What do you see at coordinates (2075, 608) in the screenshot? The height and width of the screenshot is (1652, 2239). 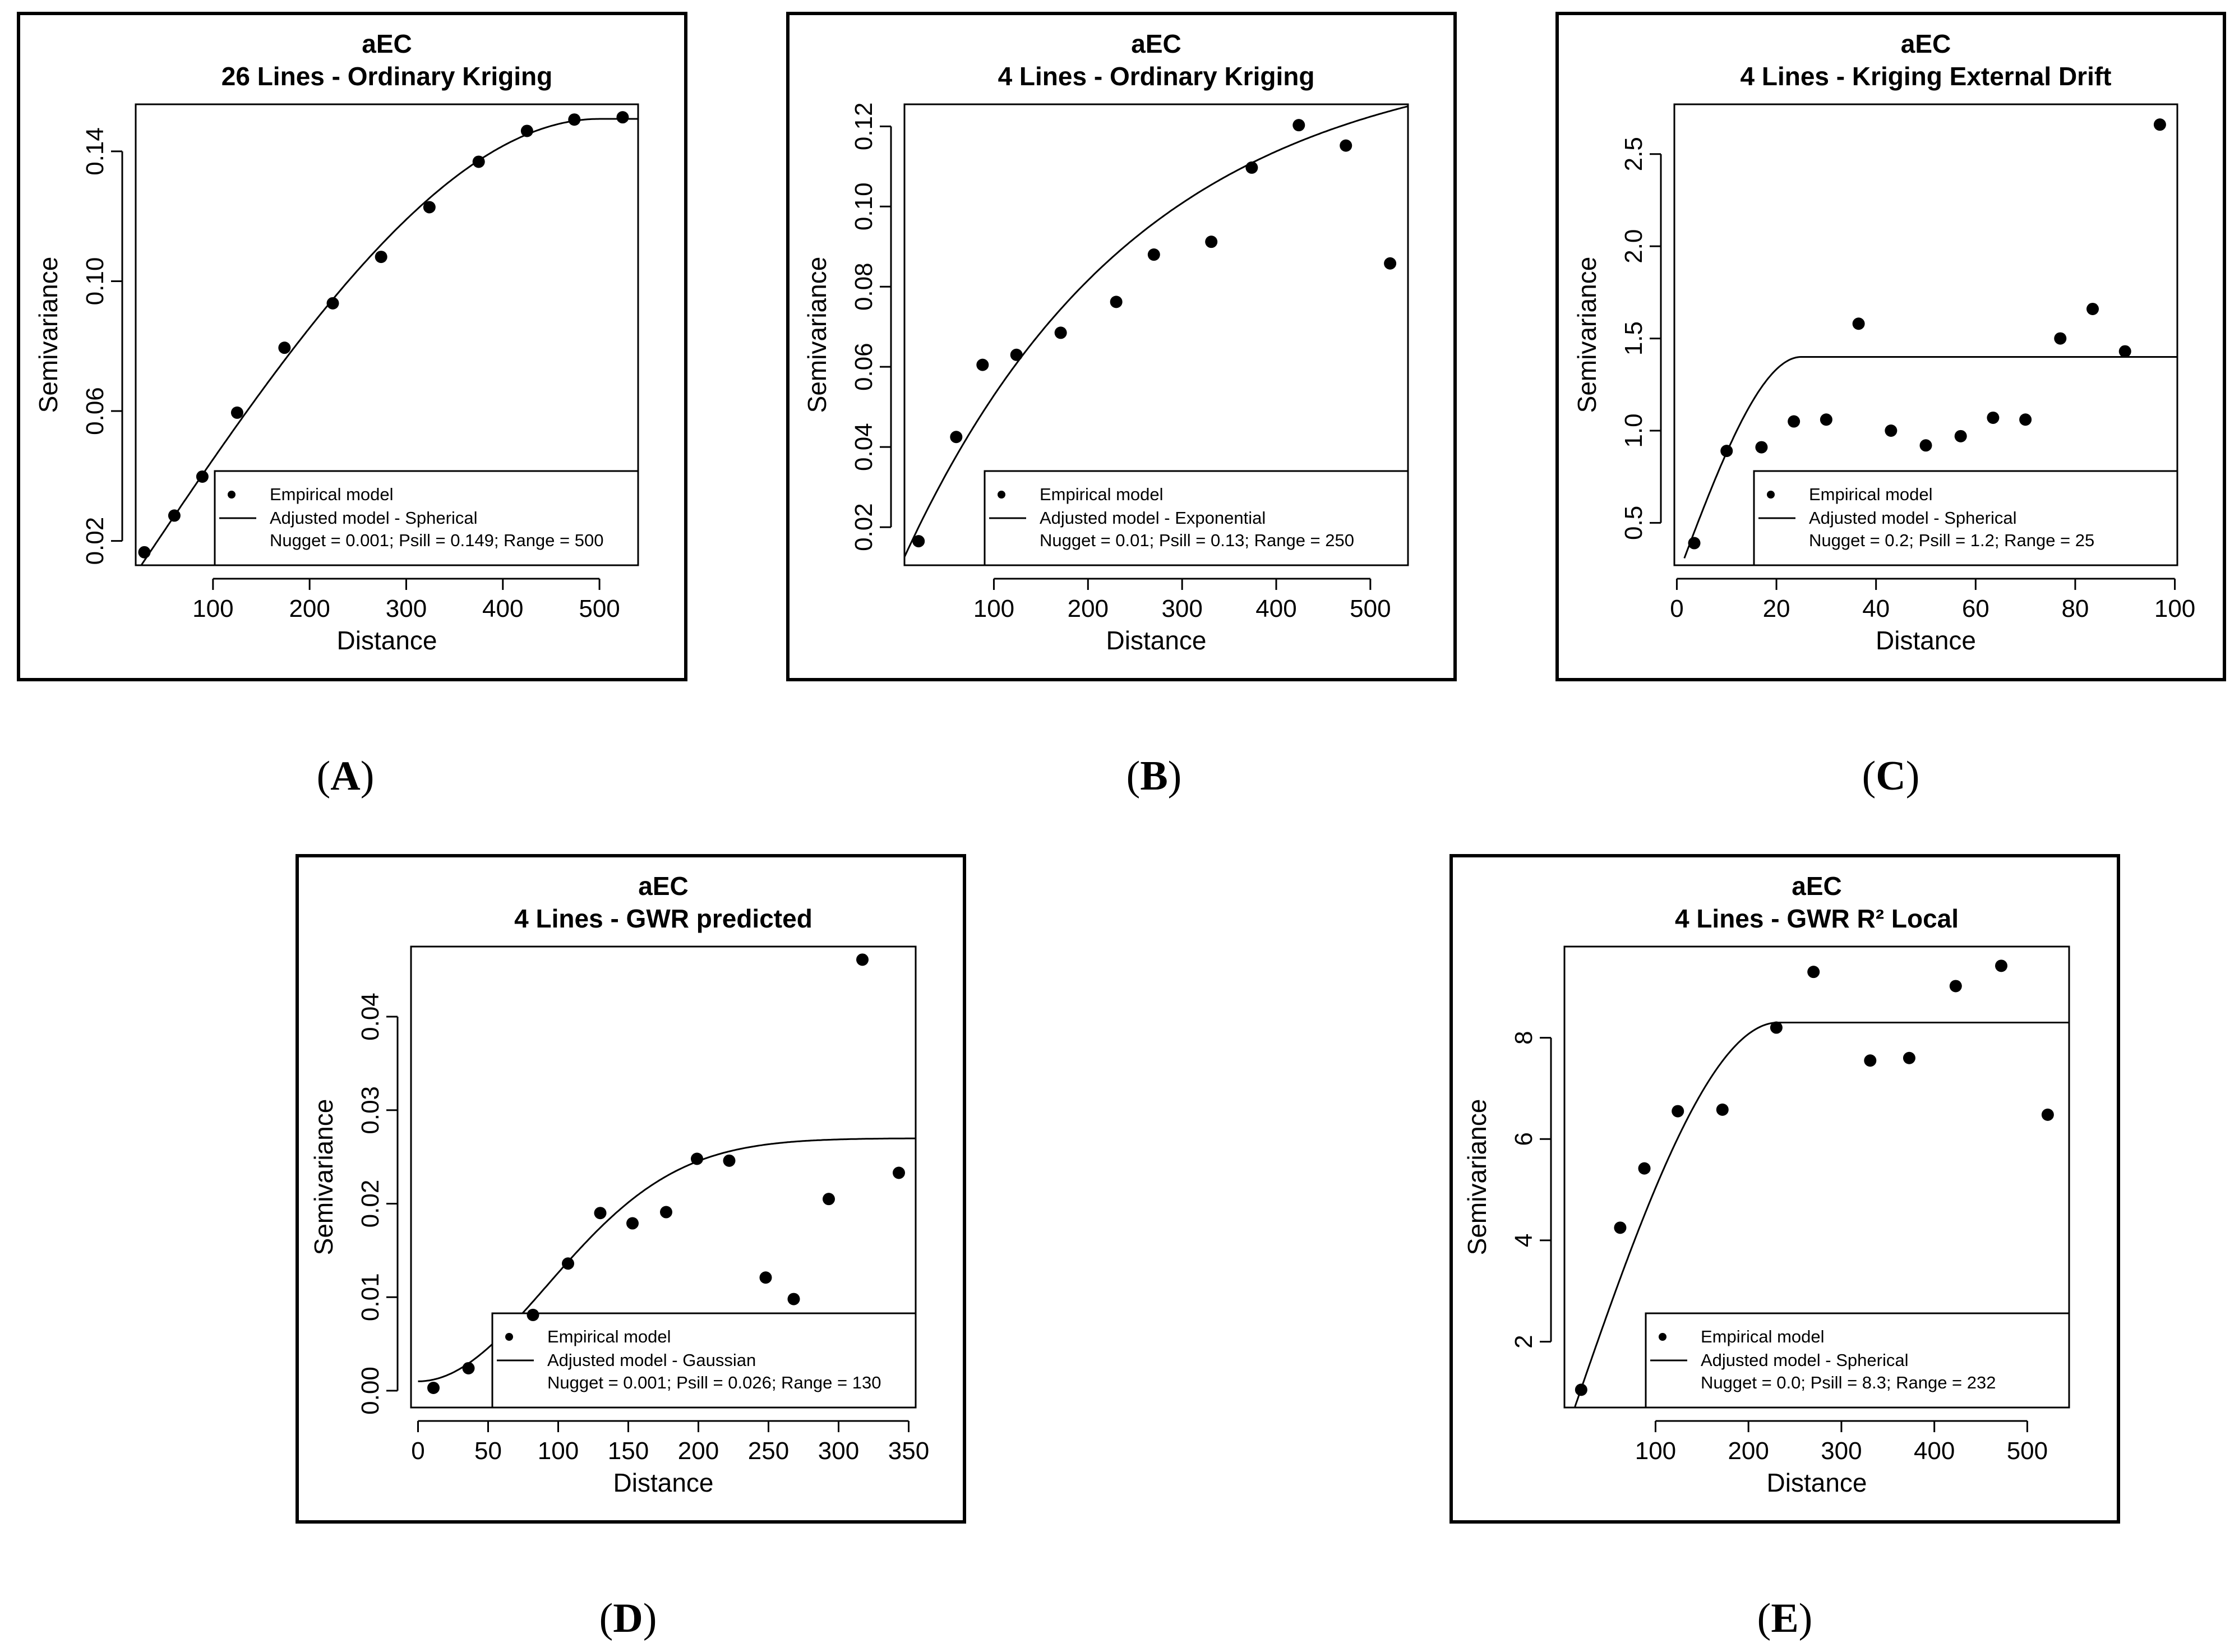 I see `x-tick-label: 80` at bounding box center [2075, 608].